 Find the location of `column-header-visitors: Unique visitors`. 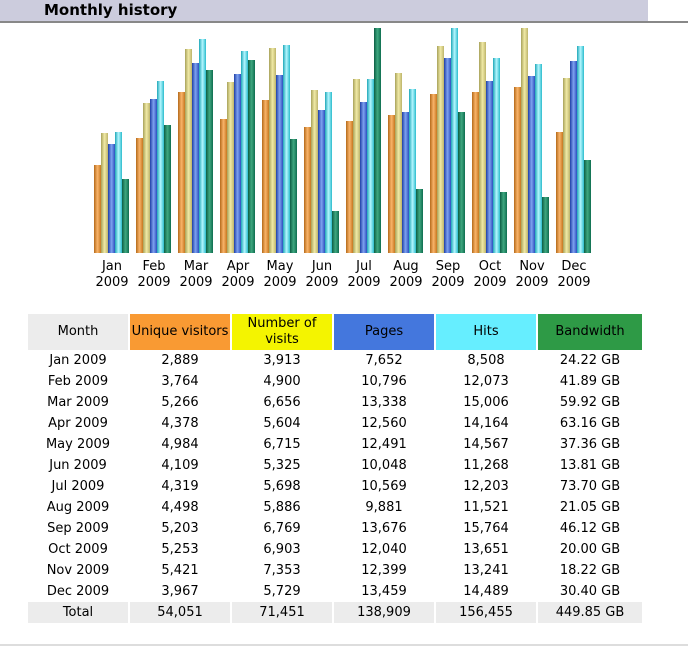

column-header-visitors: Unique visitors is located at coordinates (180, 332).